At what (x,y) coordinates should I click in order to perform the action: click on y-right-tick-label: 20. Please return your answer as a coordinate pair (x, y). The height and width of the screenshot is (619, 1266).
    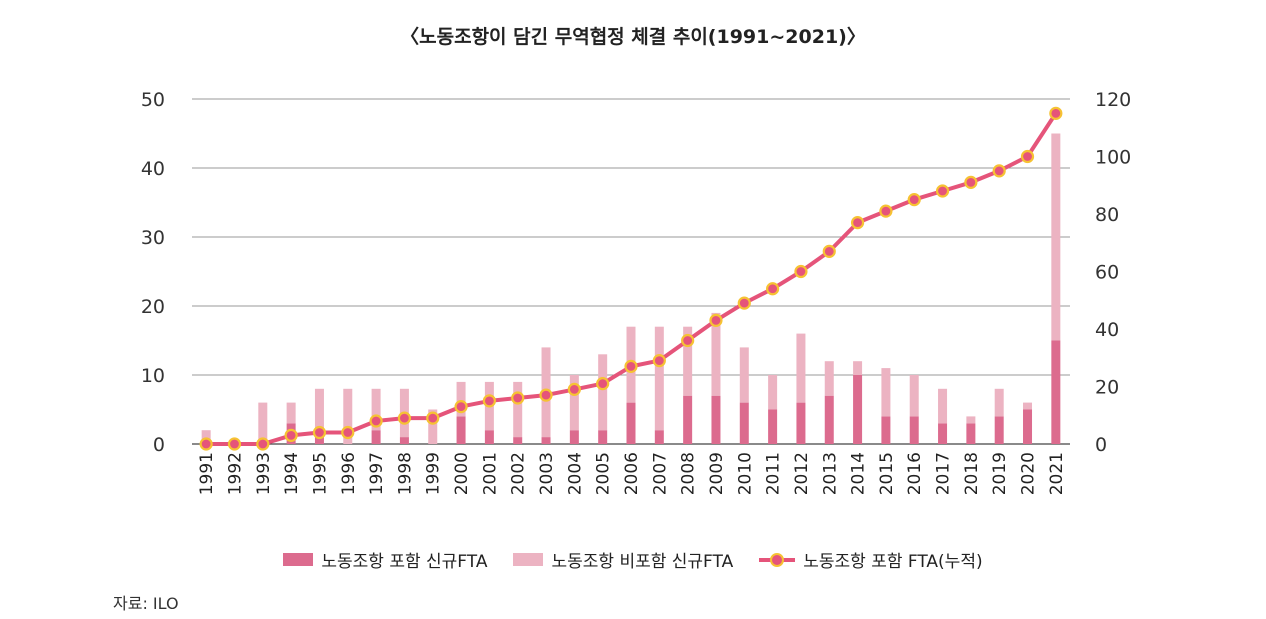
    Looking at the image, I should click on (1107, 388).